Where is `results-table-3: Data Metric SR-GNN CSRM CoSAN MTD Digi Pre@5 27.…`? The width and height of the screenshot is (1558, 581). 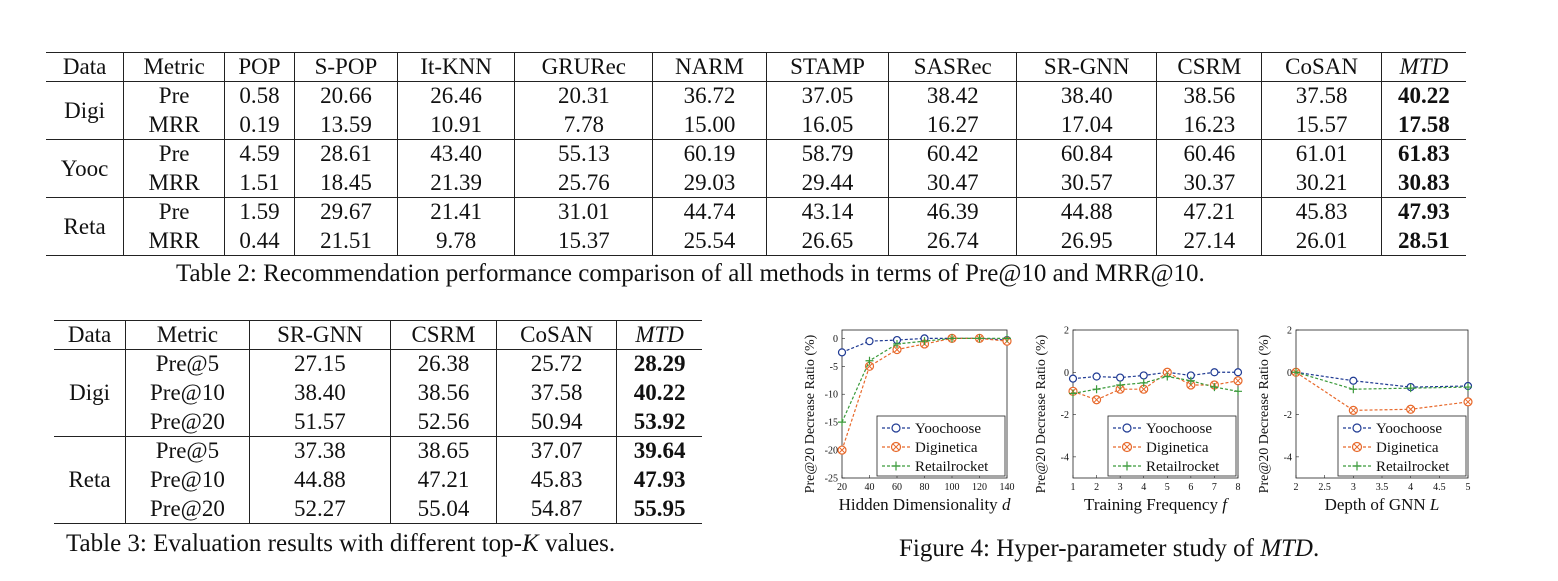 results-table-3: Data Metric SR-GNN CSRM CoSAN MTD Digi Pre@5 27.… is located at coordinates (378, 422).